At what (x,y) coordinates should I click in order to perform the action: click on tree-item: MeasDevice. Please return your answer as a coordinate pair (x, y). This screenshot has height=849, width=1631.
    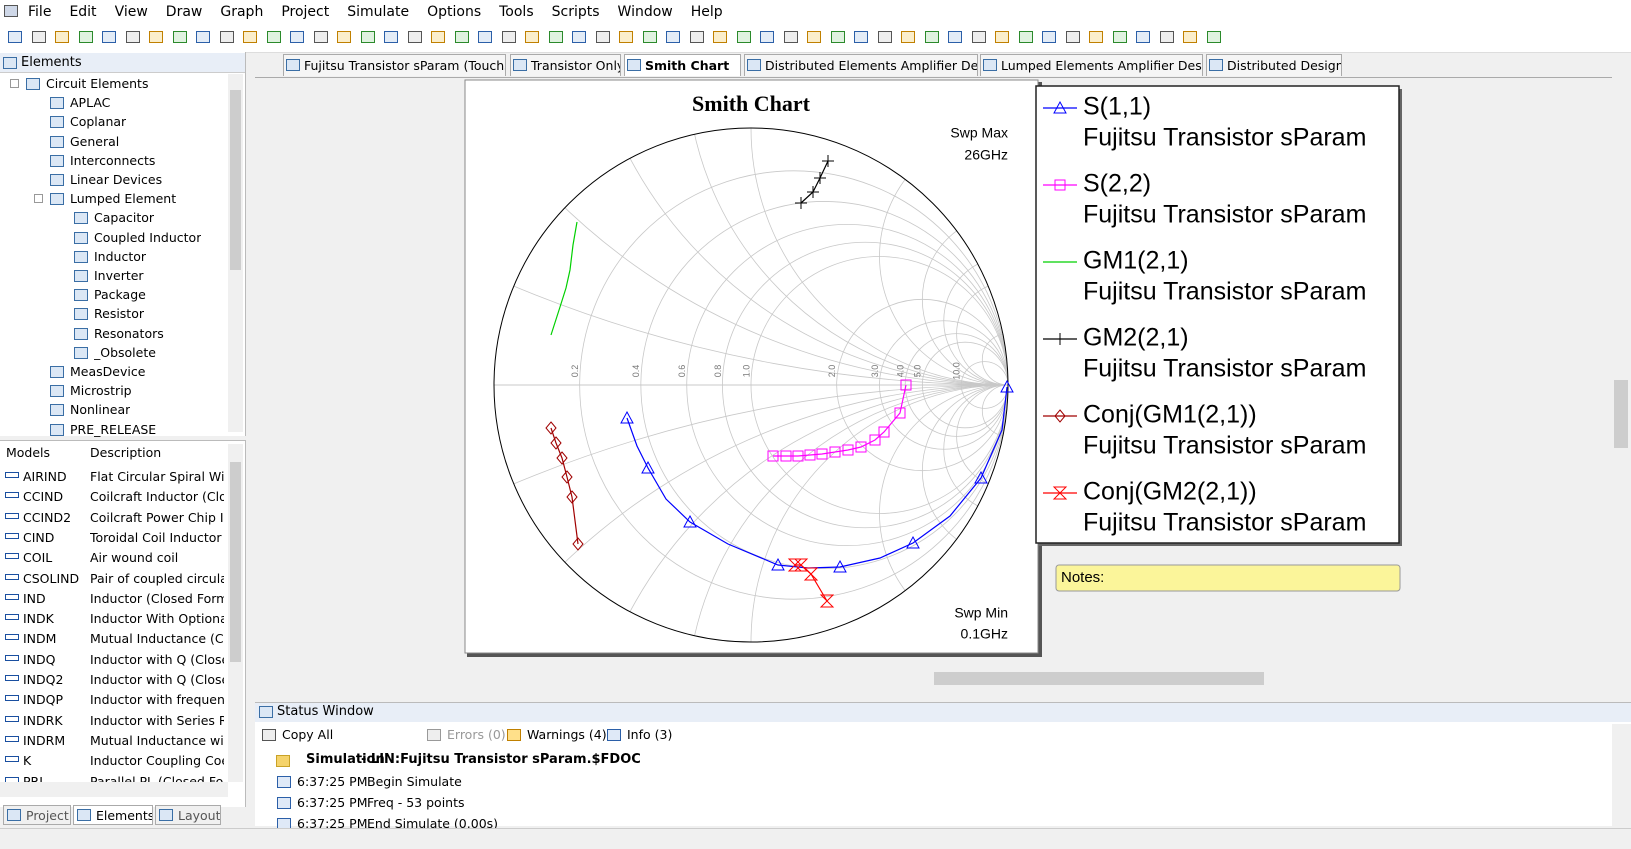
    Looking at the image, I should click on (107, 371).